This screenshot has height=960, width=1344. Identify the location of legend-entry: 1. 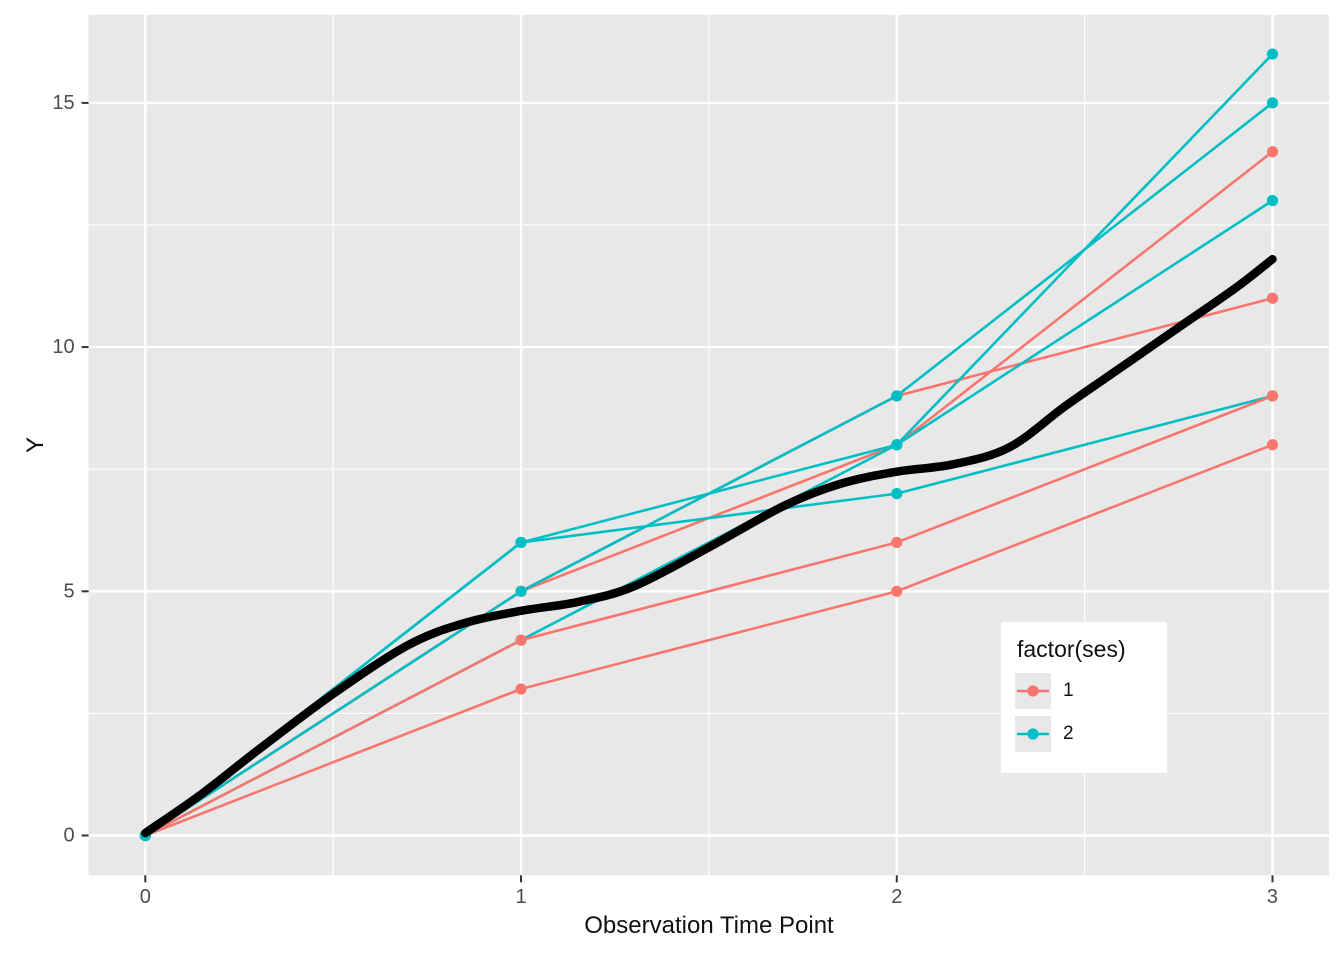
(1084, 691).